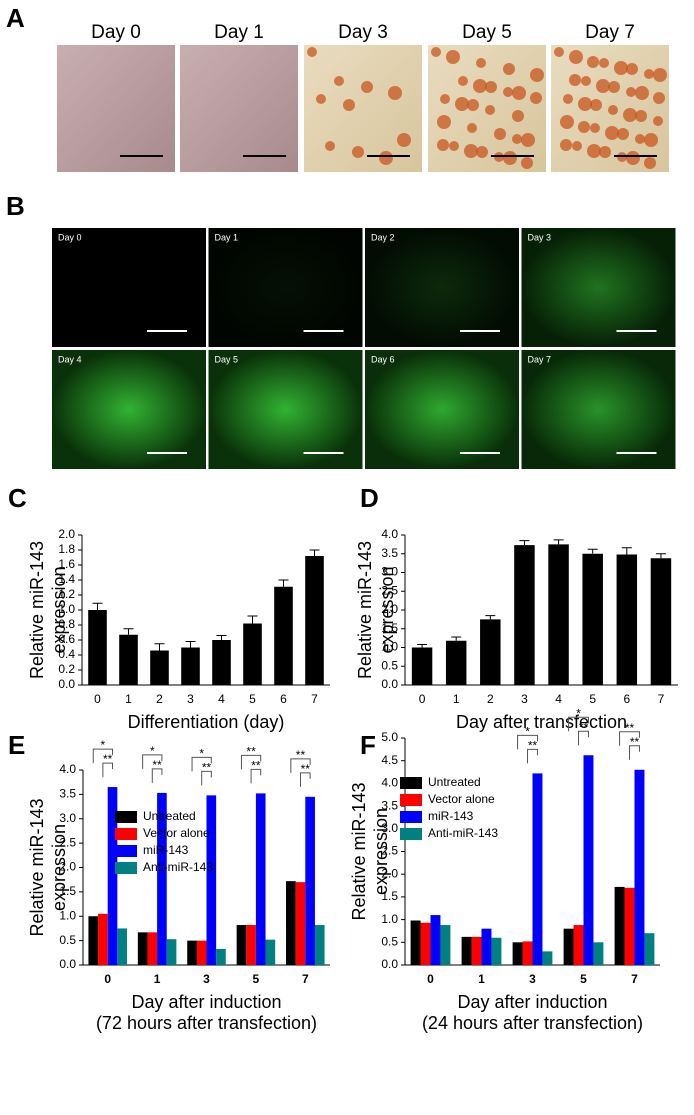 This screenshot has height=1115, width=694. I want to click on legend-label: Untreated, so click(169, 816).